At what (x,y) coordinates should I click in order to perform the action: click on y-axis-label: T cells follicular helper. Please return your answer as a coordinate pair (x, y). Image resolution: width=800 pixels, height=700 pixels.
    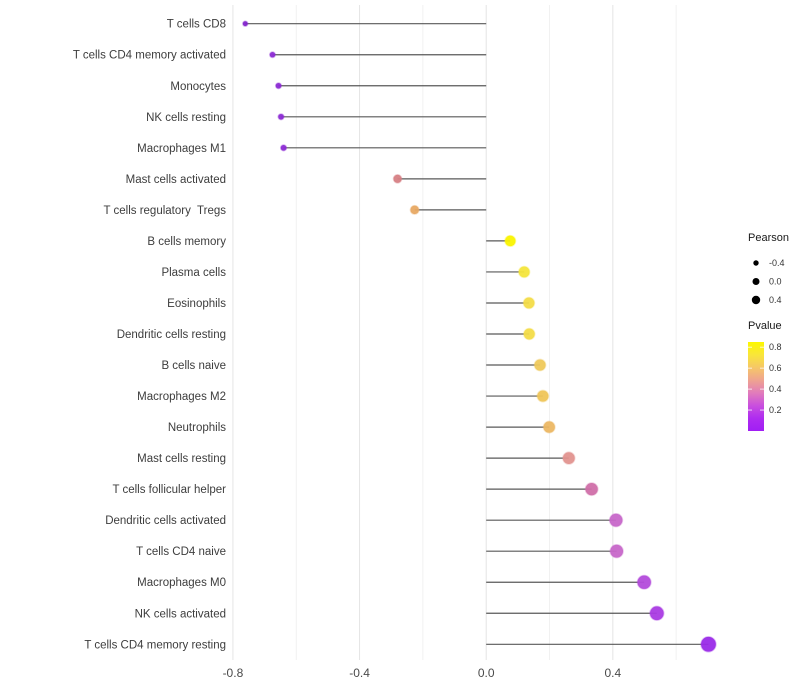
    Looking at the image, I should click on (169, 490).